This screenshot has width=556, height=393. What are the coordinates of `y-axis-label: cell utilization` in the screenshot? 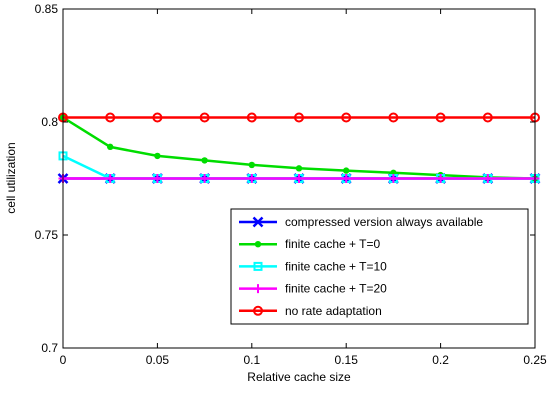 It's located at (11, 177).